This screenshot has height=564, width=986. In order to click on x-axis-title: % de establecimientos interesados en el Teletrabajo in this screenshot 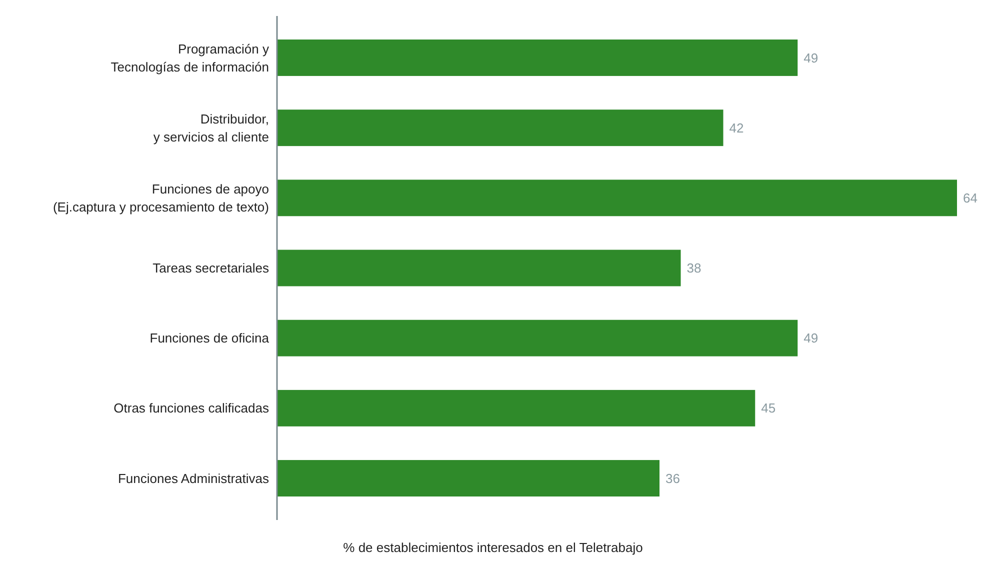, I will do `click(493, 547)`.